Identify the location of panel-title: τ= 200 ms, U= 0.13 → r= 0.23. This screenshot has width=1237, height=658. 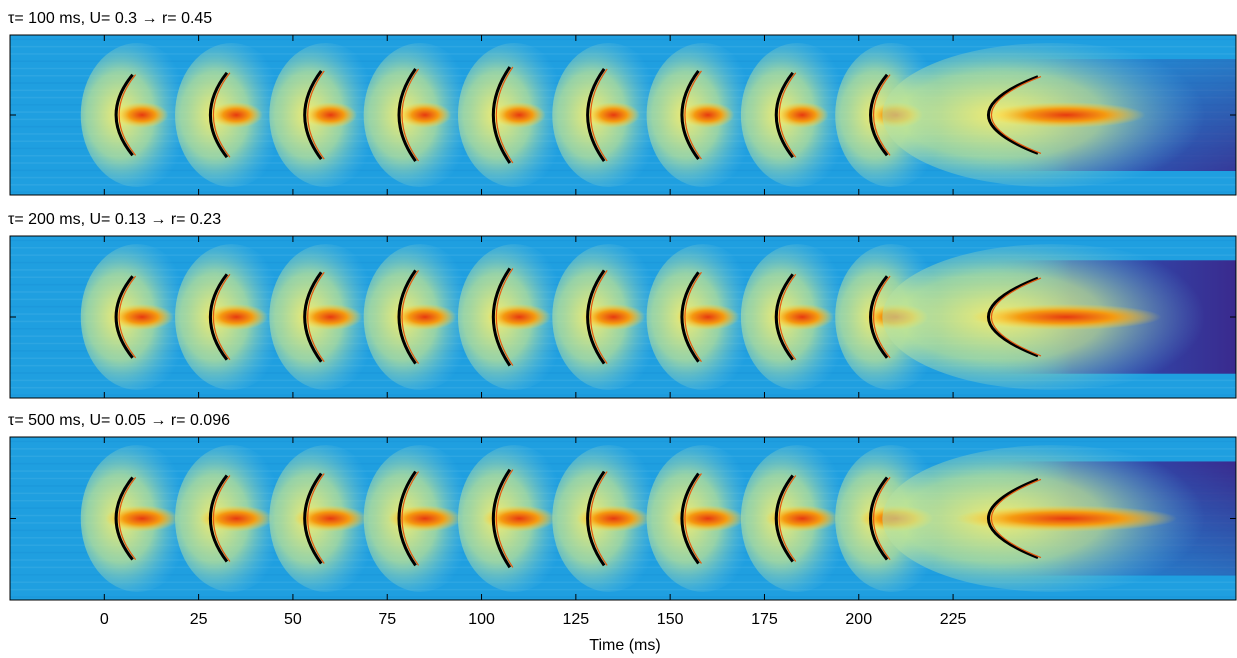
(114, 219).